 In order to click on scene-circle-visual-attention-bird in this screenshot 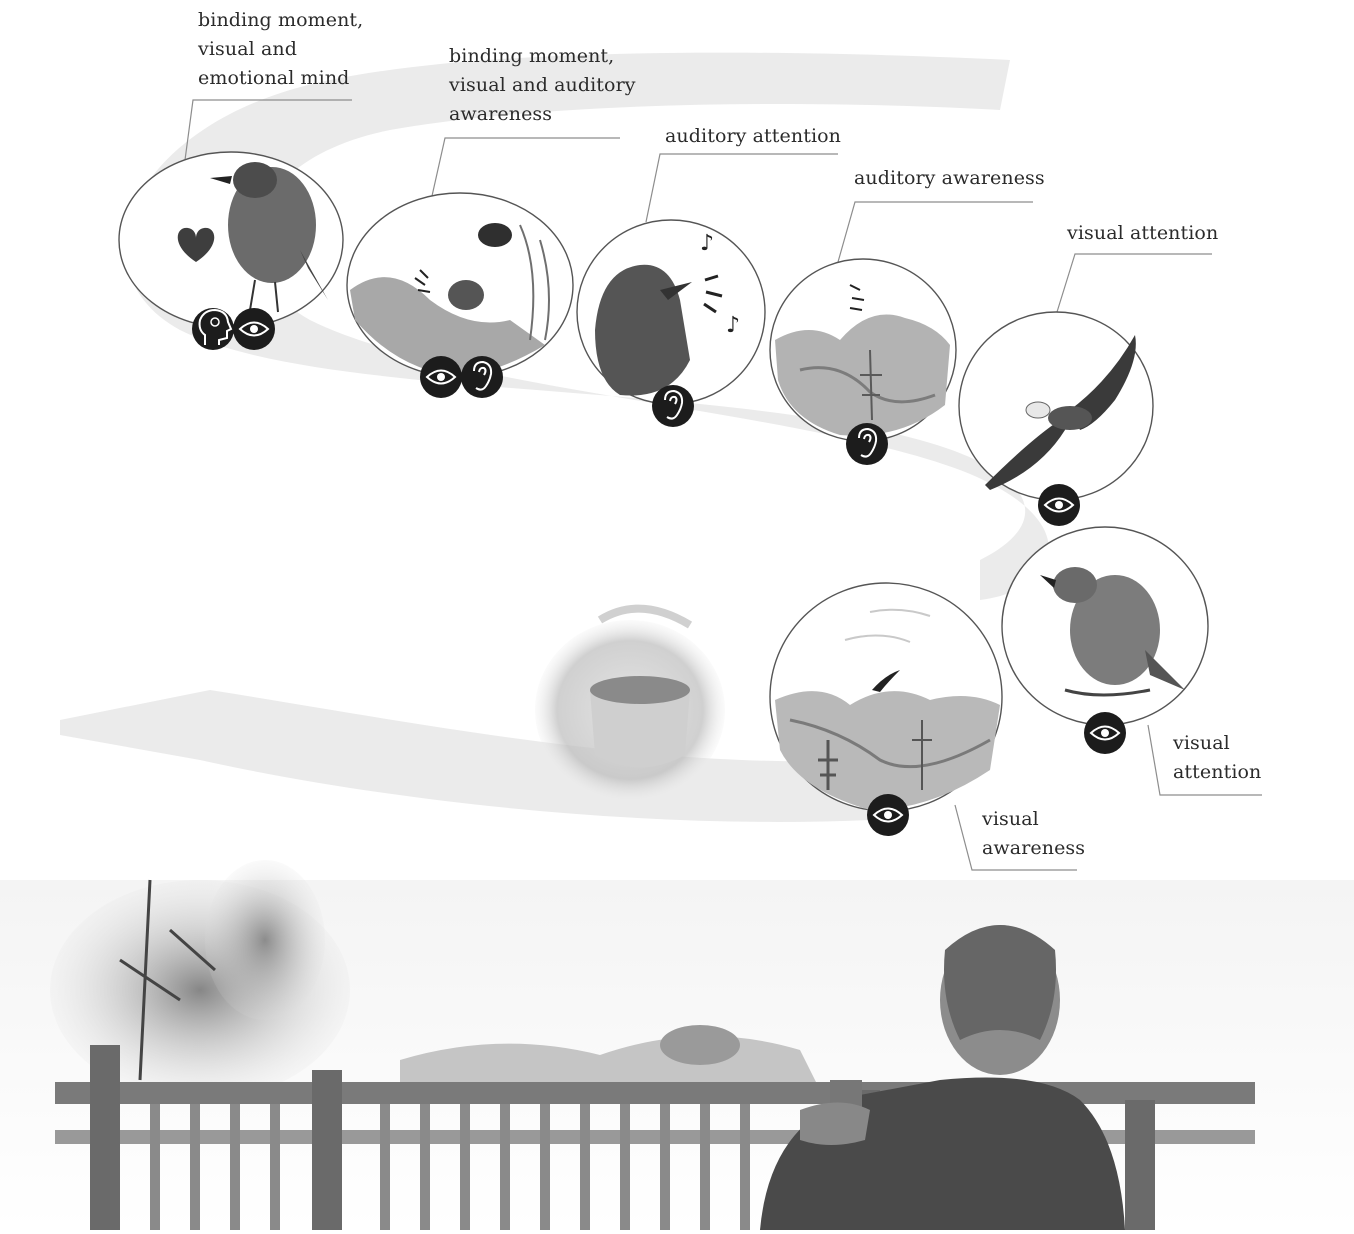, I will do `click(1105, 626)`.